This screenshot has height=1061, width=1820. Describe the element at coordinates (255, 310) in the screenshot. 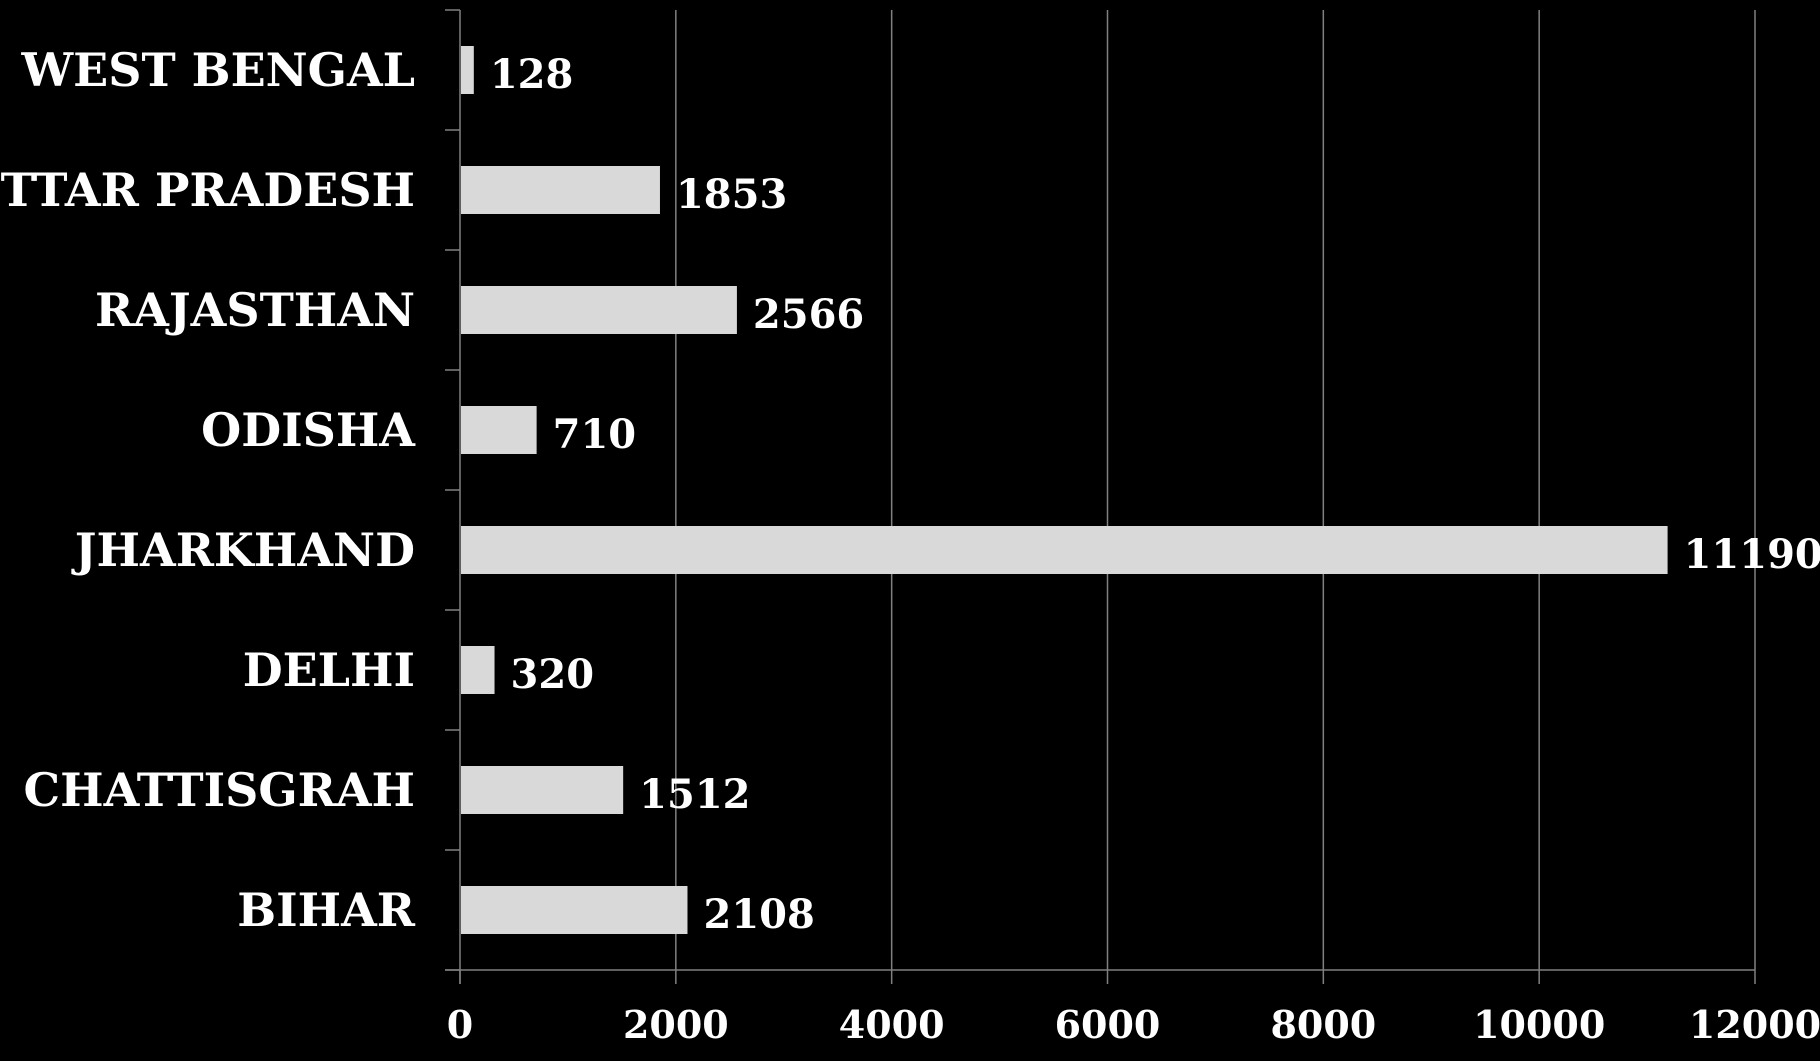

I see `category-label-rajasthan: RAJASTHAN` at that location.